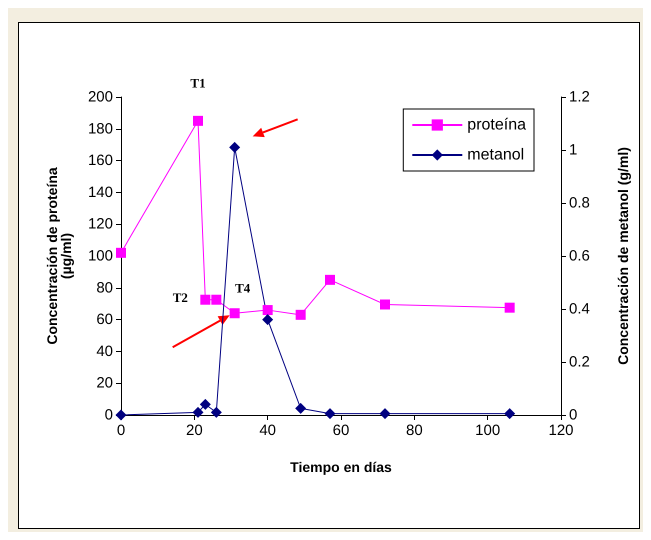 The image size is (651, 540). Describe the element at coordinates (180, 298) in the screenshot. I see `annotation: T2` at that location.